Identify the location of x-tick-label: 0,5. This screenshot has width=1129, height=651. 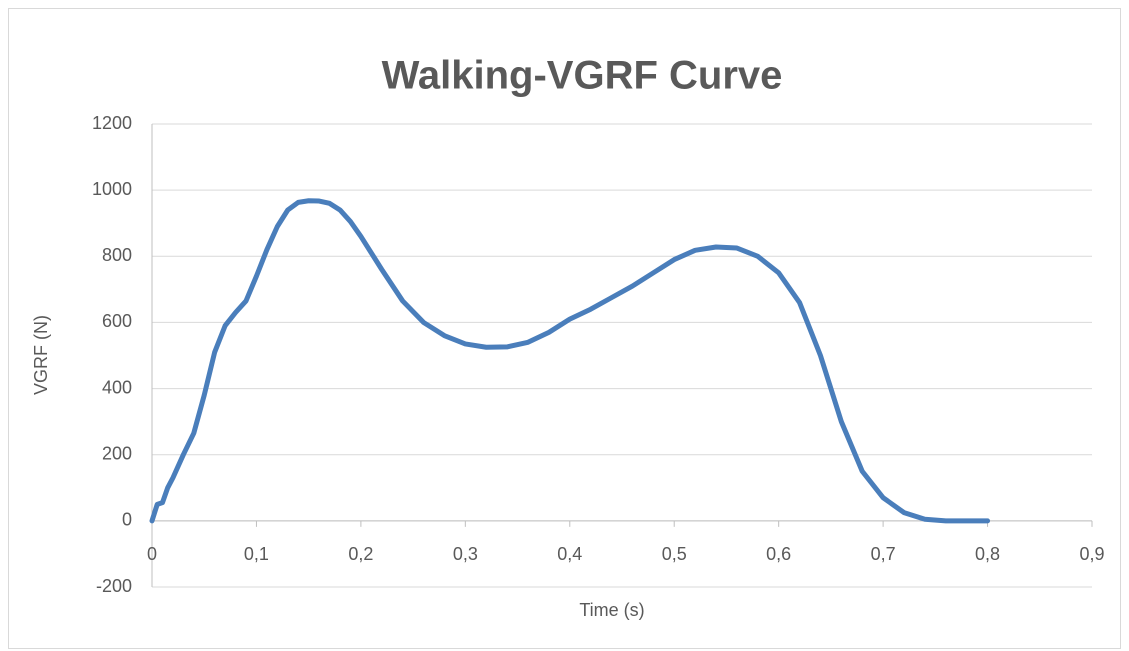
(674, 554).